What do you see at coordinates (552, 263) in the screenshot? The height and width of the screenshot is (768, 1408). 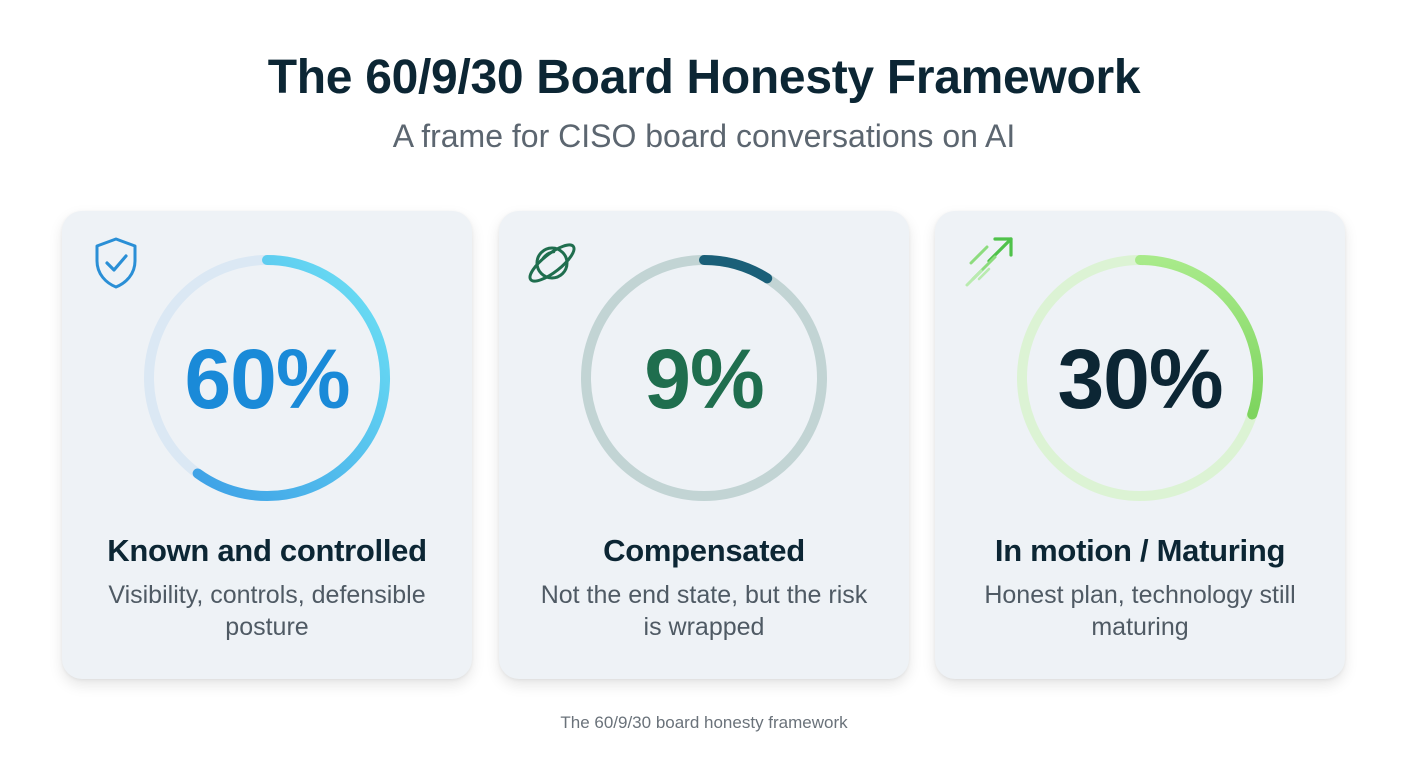 I see `planet-icon` at bounding box center [552, 263].